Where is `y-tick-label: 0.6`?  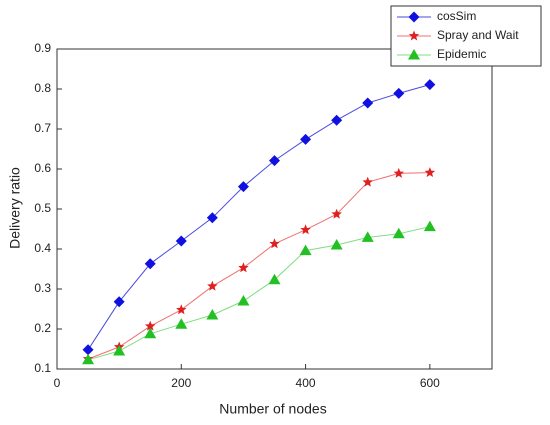 y-tick-label: 0.6 is located at coordinates (42, 168).